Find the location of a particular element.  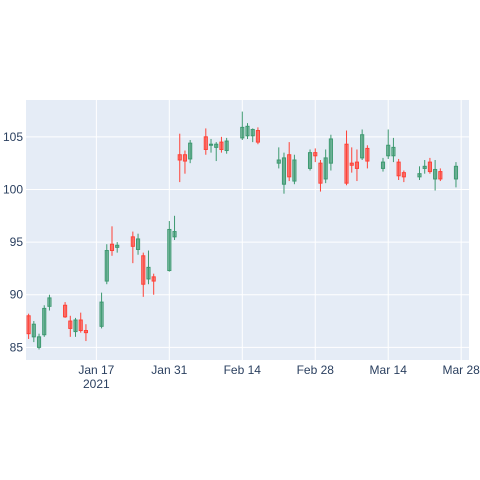

x-tick-label: Mar 28 is located at coordinates (461, 370).